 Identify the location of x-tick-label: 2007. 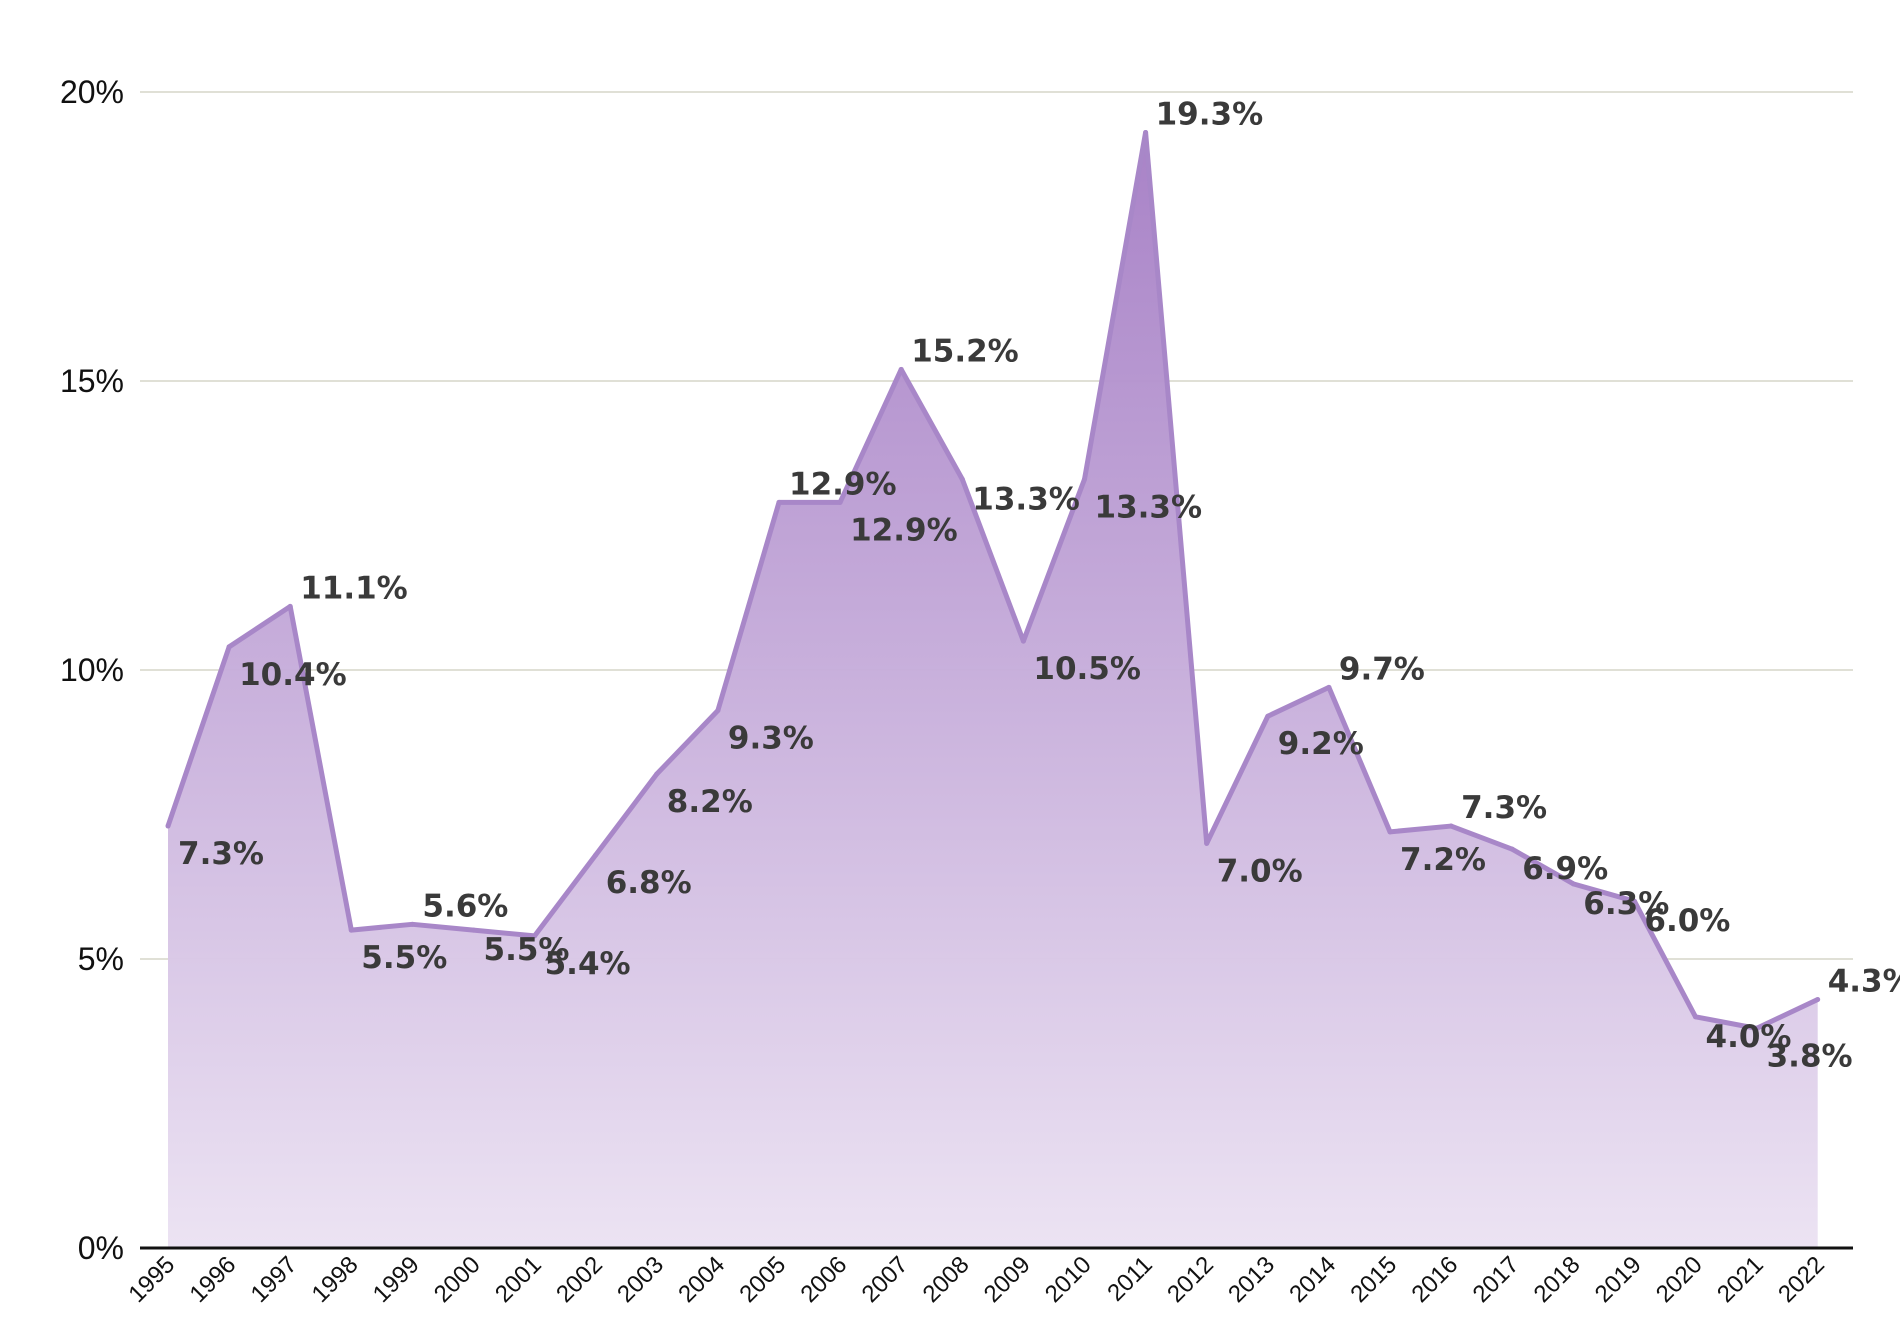
(885, 1279).